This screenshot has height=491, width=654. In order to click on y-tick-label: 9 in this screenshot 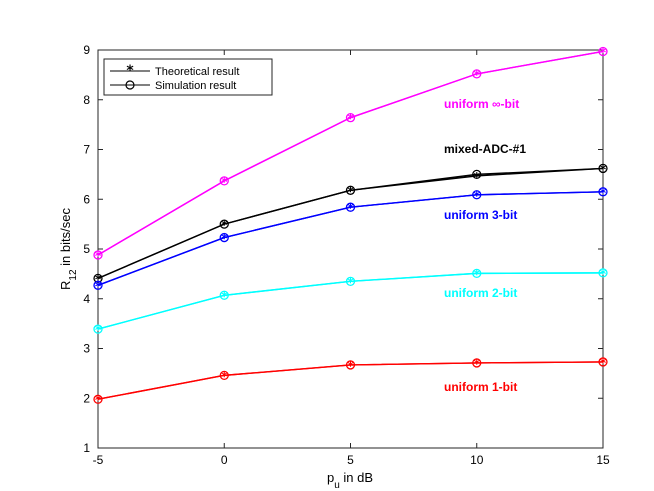, I will do `click(86, 50)`.